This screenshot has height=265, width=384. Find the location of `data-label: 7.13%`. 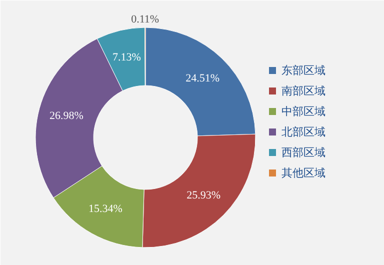

data-label: 7.13% is located at coordinates (126, 58).